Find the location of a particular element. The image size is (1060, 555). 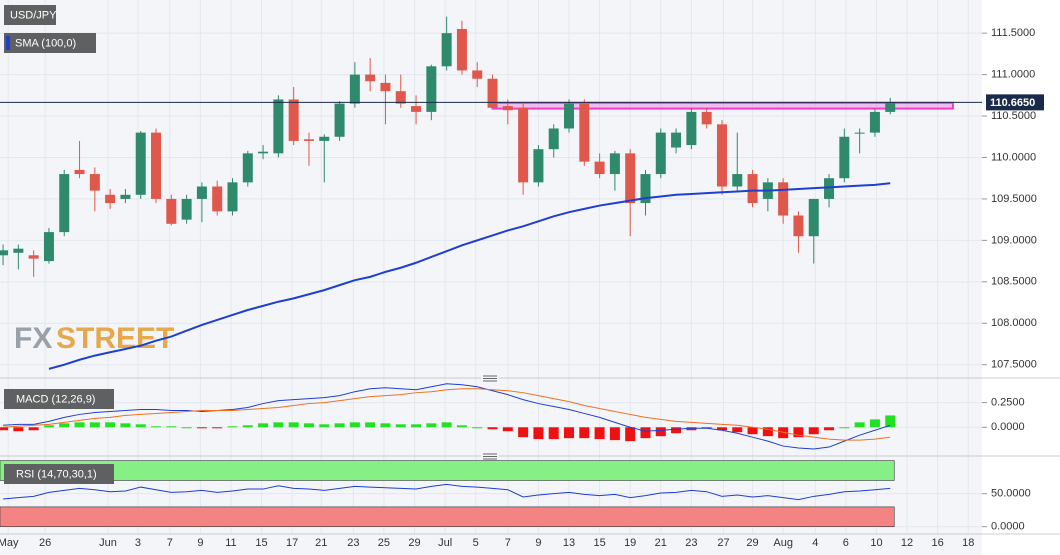

legend-label: MACD (12,26,9) is located at coordinates (55, 399).